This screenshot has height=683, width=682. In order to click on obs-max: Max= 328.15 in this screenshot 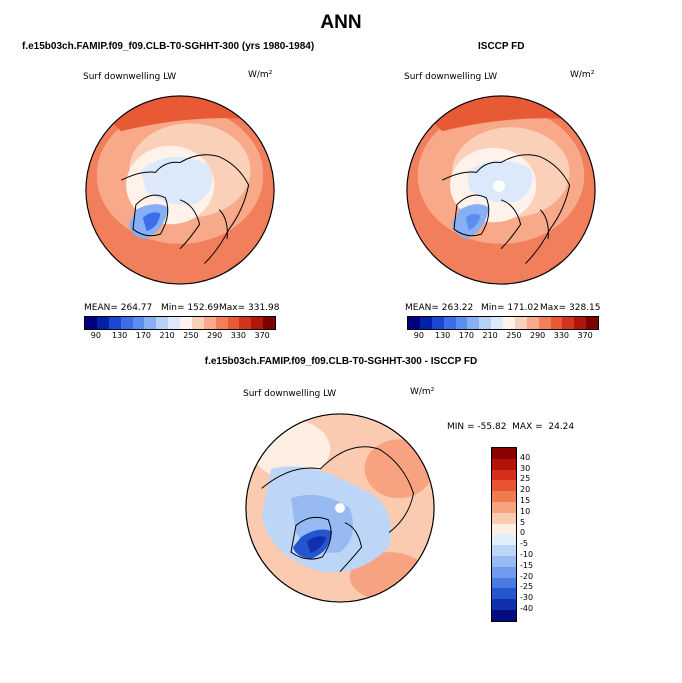, I will do `click(570, 308)`.